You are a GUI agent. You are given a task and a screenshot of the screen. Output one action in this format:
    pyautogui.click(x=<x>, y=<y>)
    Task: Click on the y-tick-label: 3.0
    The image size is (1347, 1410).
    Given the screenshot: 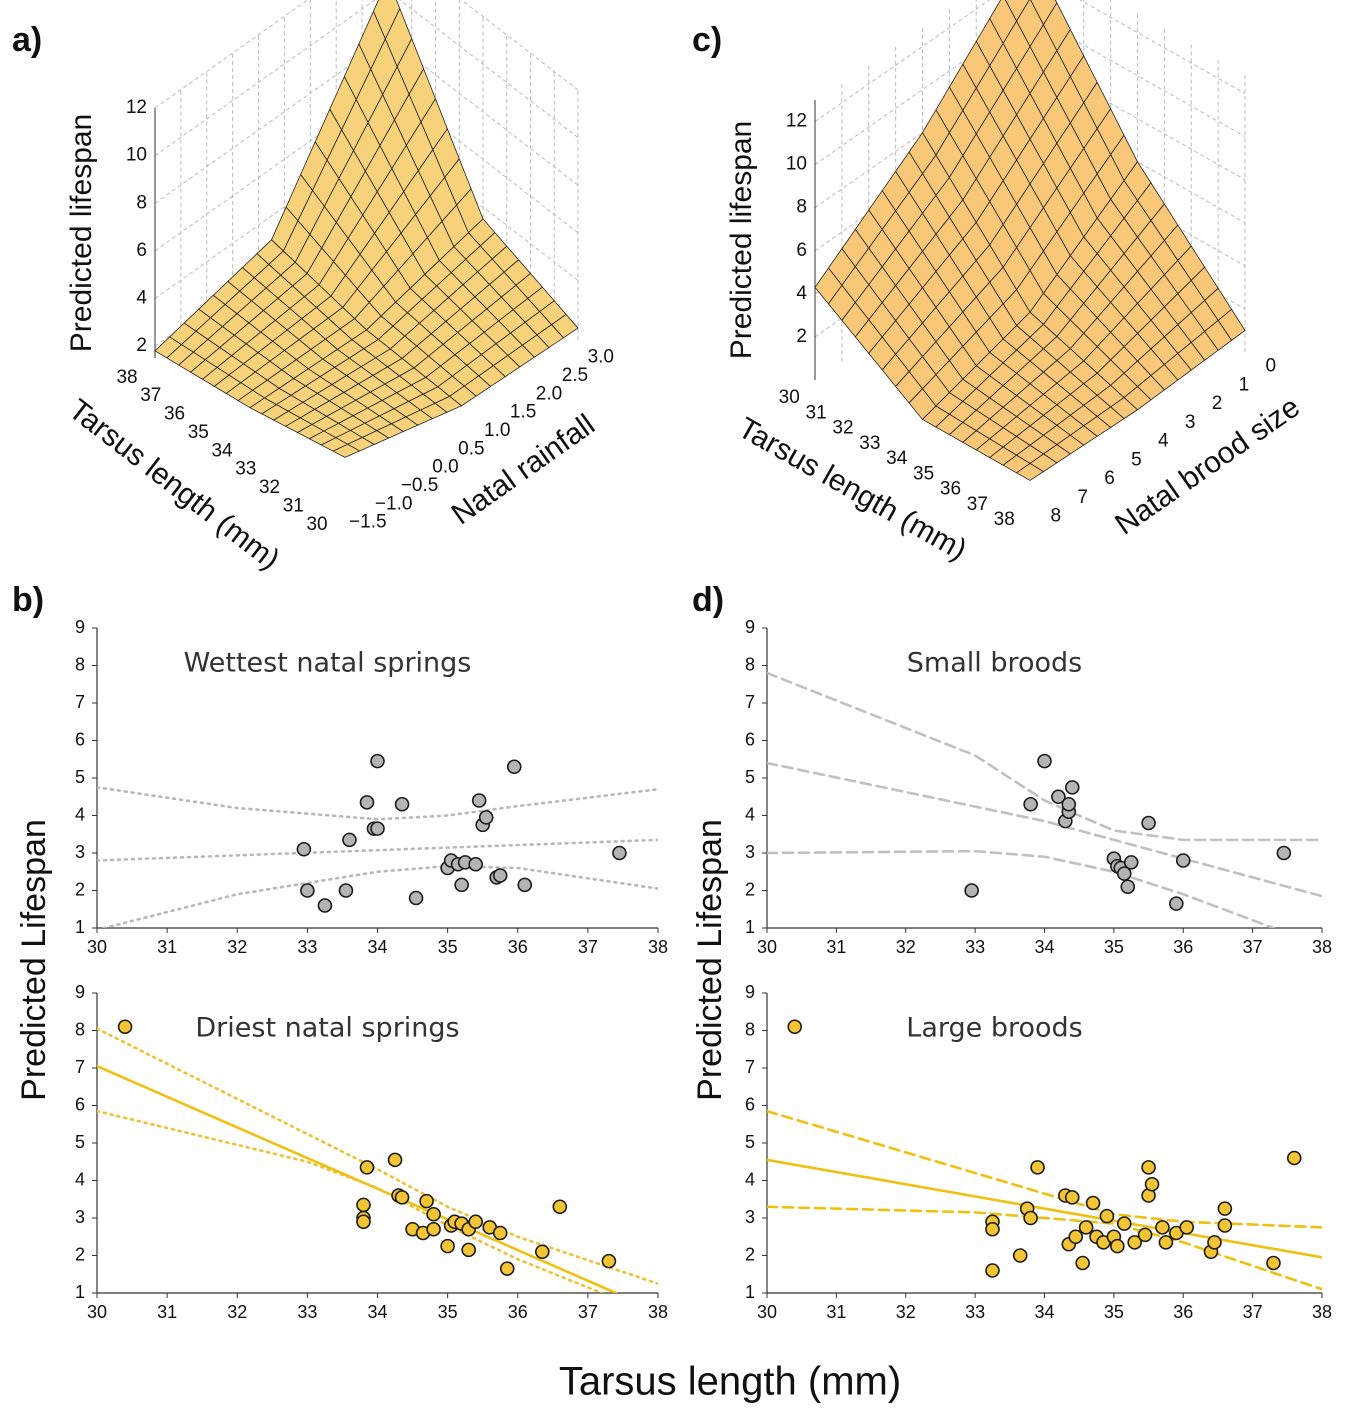 What is the action you would take?
    pyautogui.click(x=601, y=357)
    